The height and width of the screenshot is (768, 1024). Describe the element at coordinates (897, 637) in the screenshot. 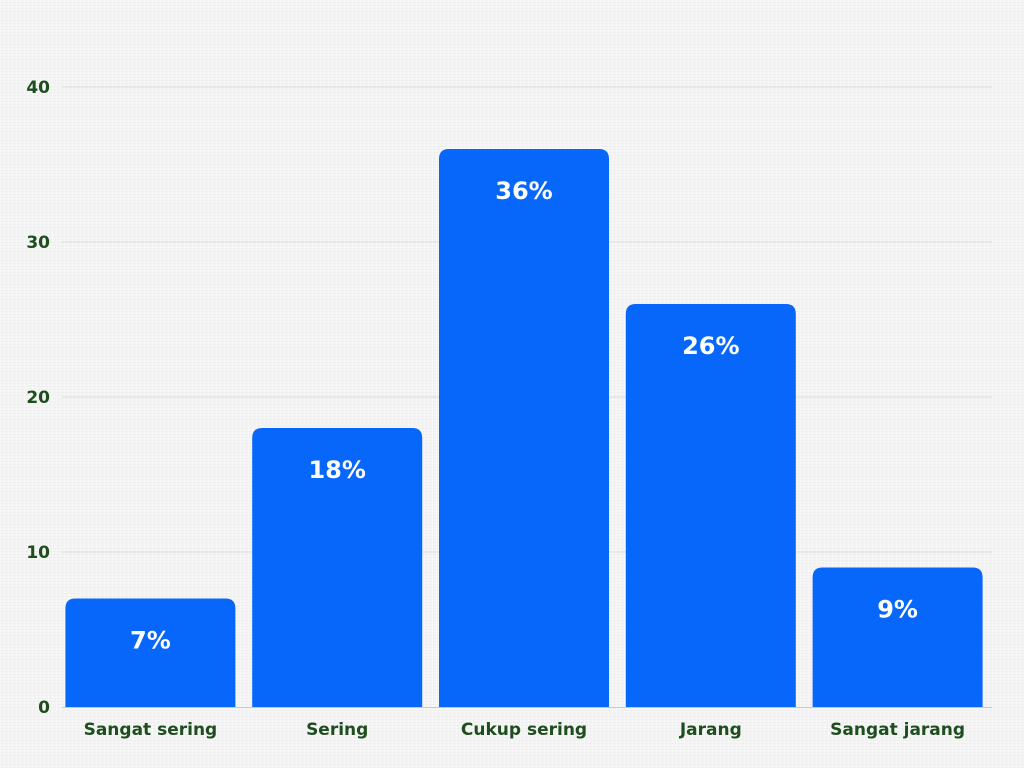

I see `bar-sangat-jarang` at that location.